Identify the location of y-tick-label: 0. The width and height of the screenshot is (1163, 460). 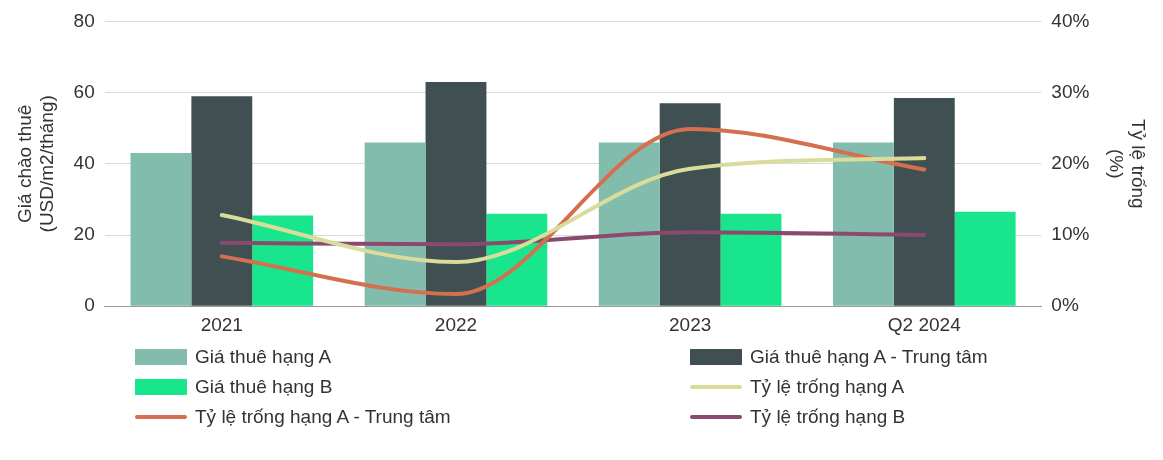
(89, 305).